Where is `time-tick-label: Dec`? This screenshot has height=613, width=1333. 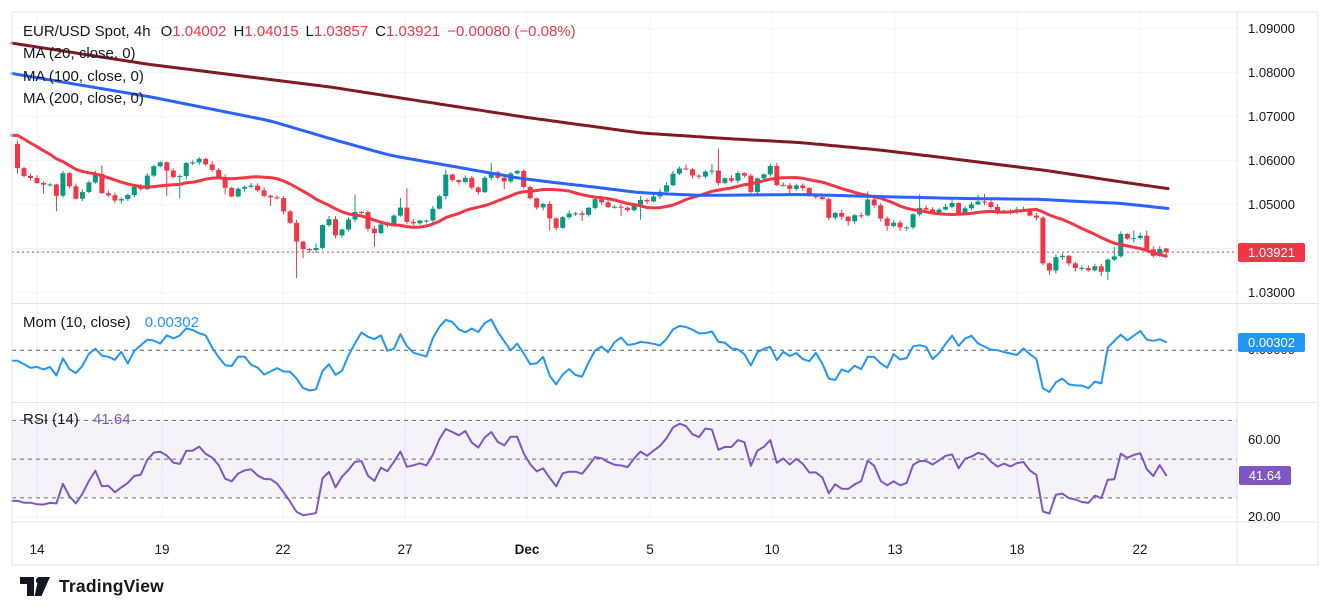 time-tick-label: Dec is located at coordinates (527, 549).